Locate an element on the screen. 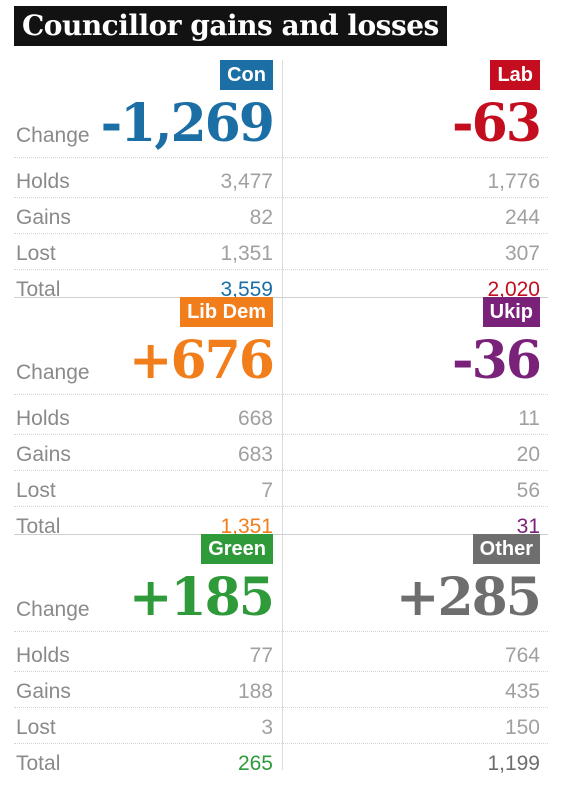 Image resolution: width=565 pixels, height=800 pixels. gains-value: 82 is located at coordinates (261, 217).